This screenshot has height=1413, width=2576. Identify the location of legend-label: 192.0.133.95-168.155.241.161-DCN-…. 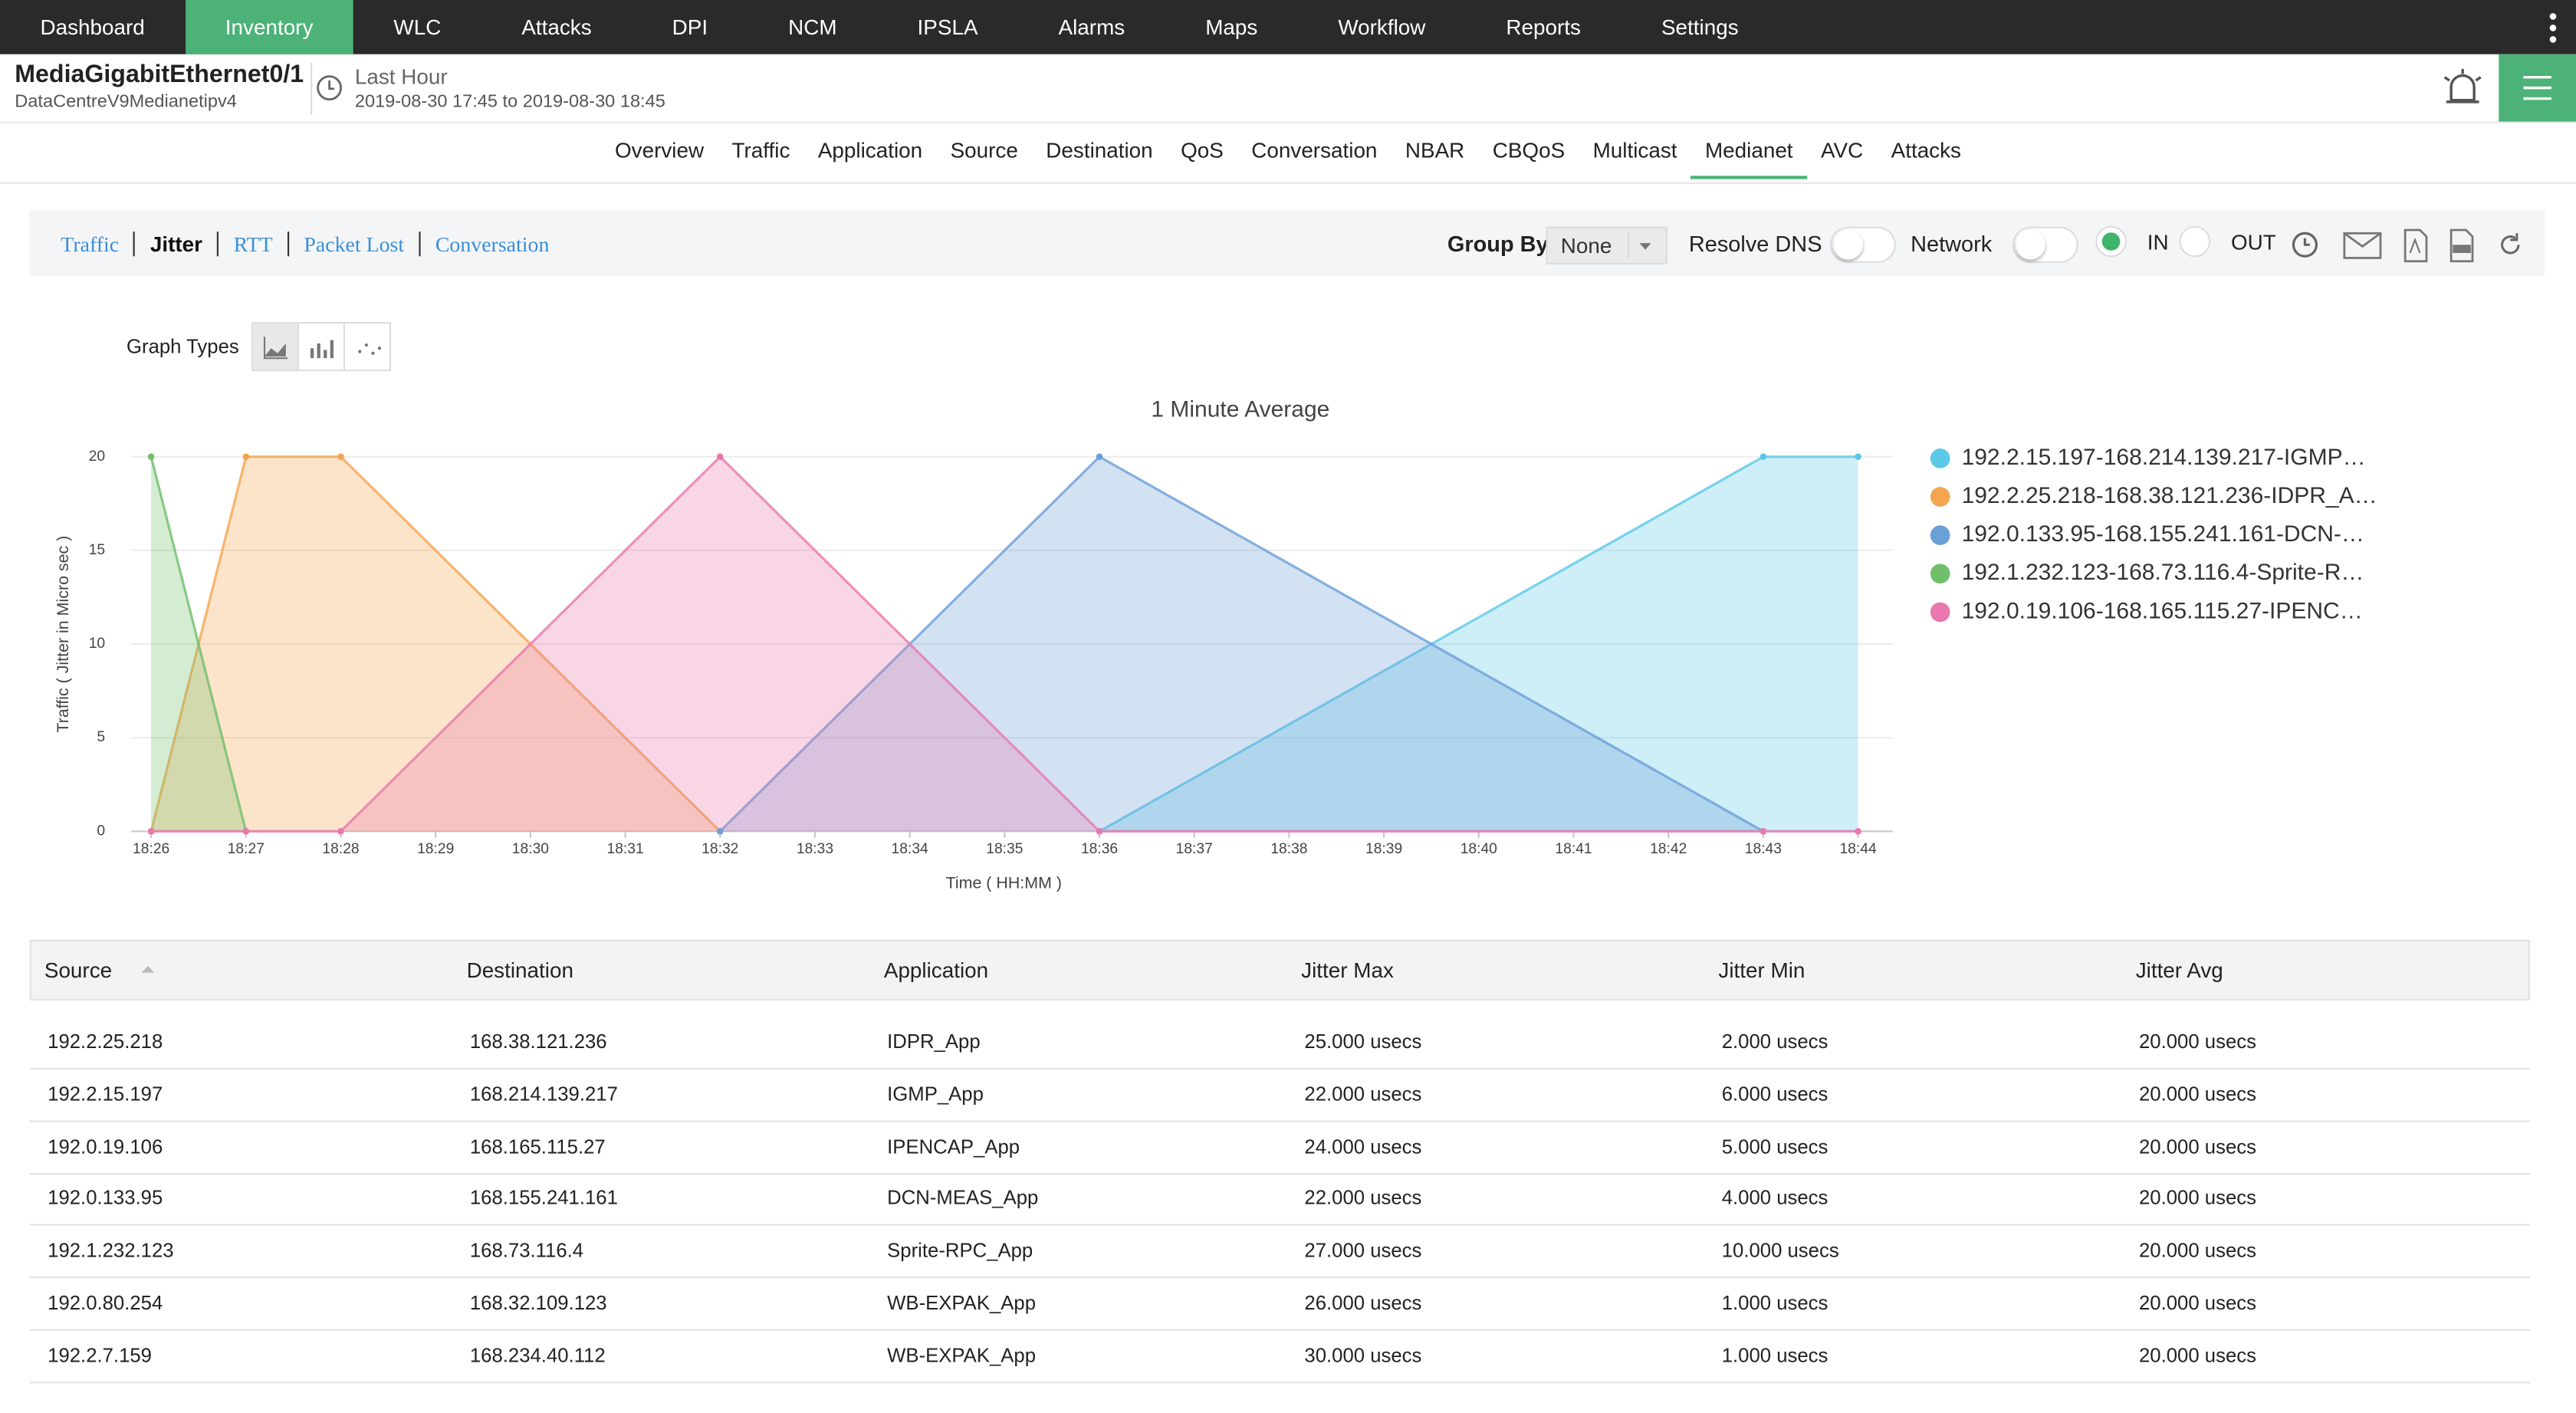
(2163, 534).